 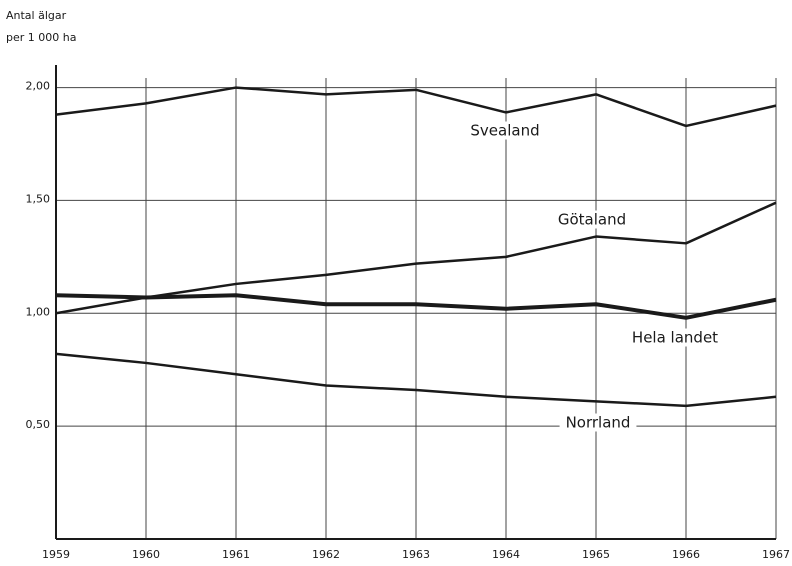 I want to click on y-tick-label: 1,00, so click(x=38, y=311).